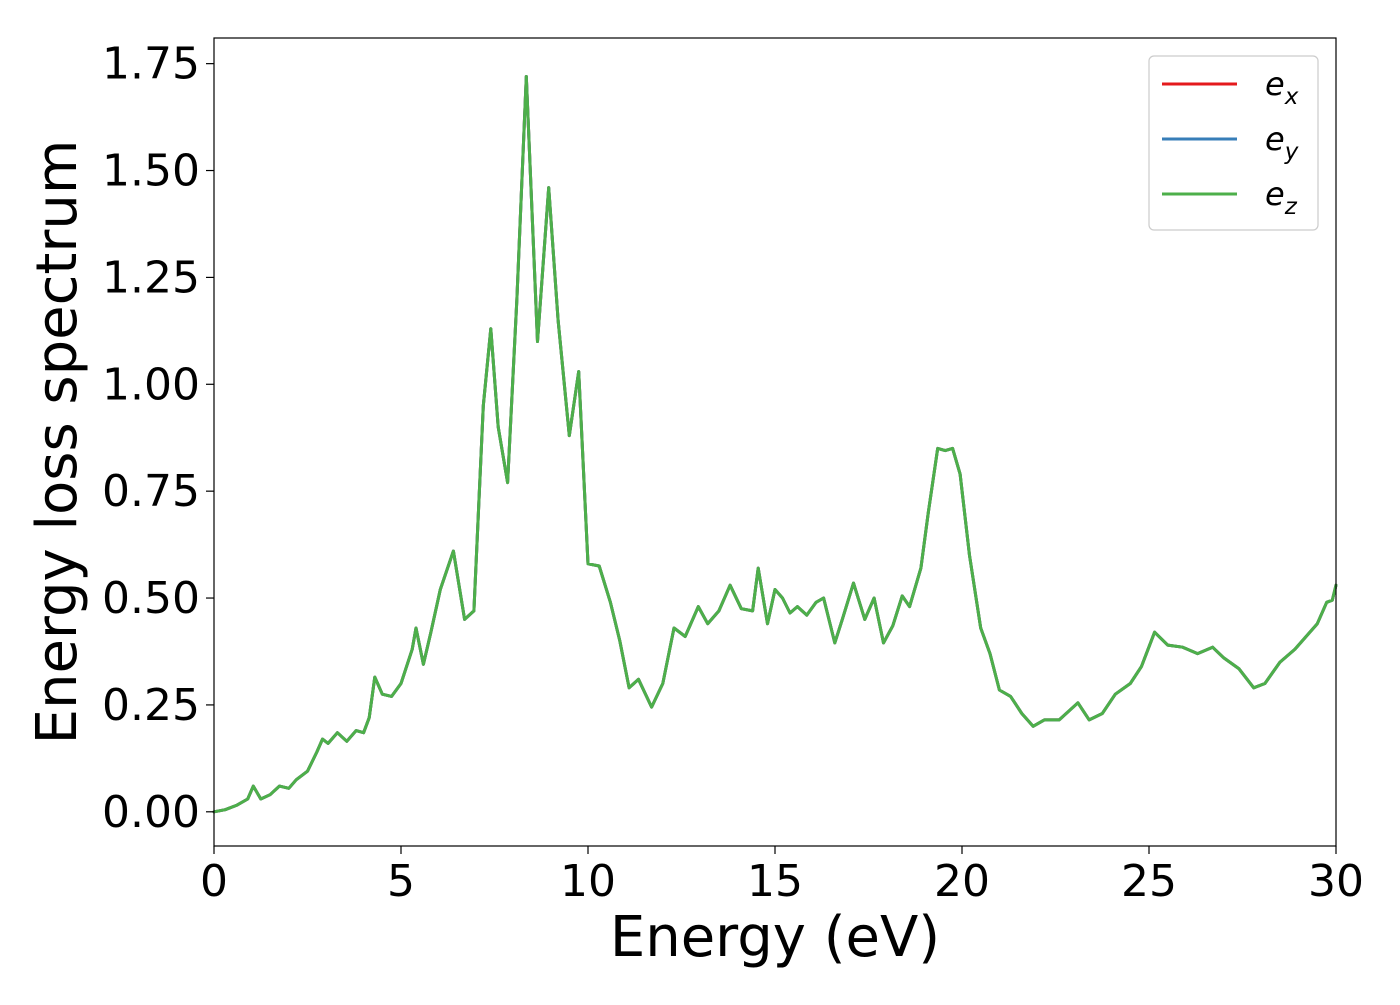  What do you see at coordinates (1149, 881) in the screenshot?
I see `x-tick-label: 25` at bounding box center [1149, 881].